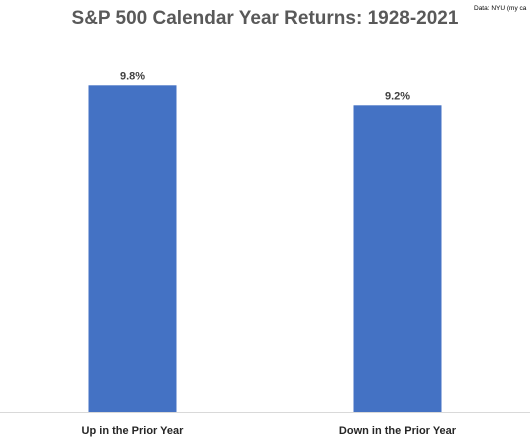 The image size is (530, 442). I want to click on data-label-1: 9.2%, so click(397, 96).